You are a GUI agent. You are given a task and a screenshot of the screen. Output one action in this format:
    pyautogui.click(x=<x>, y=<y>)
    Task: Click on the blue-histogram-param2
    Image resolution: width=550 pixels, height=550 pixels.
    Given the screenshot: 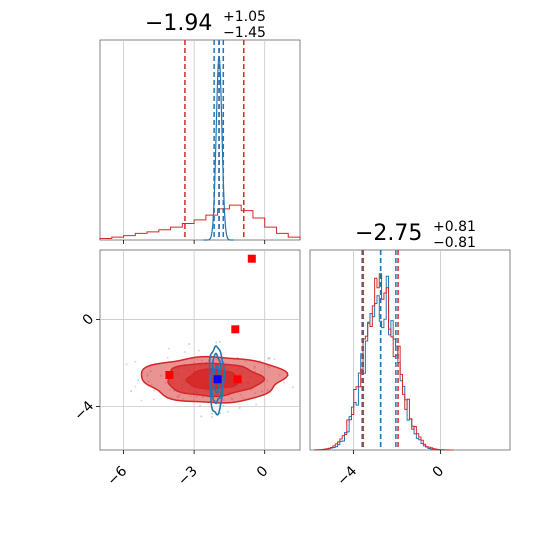 What is the action you would take?
    pyautogui.click(x=383, y=363)
    